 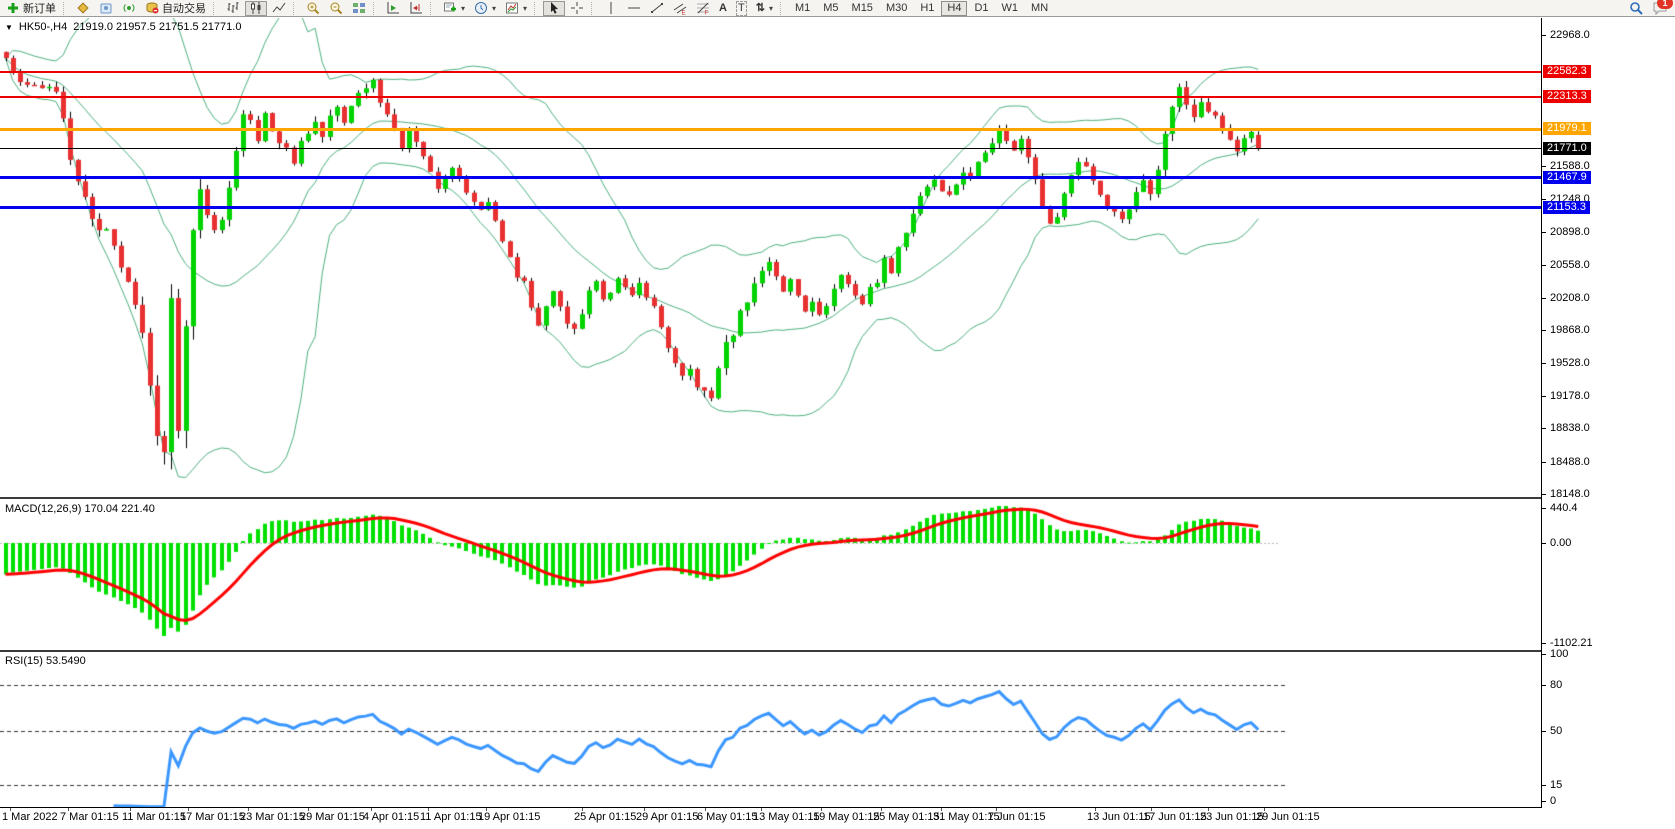 I want to click on fibonacci-button: F, so click(x=703, y=8).